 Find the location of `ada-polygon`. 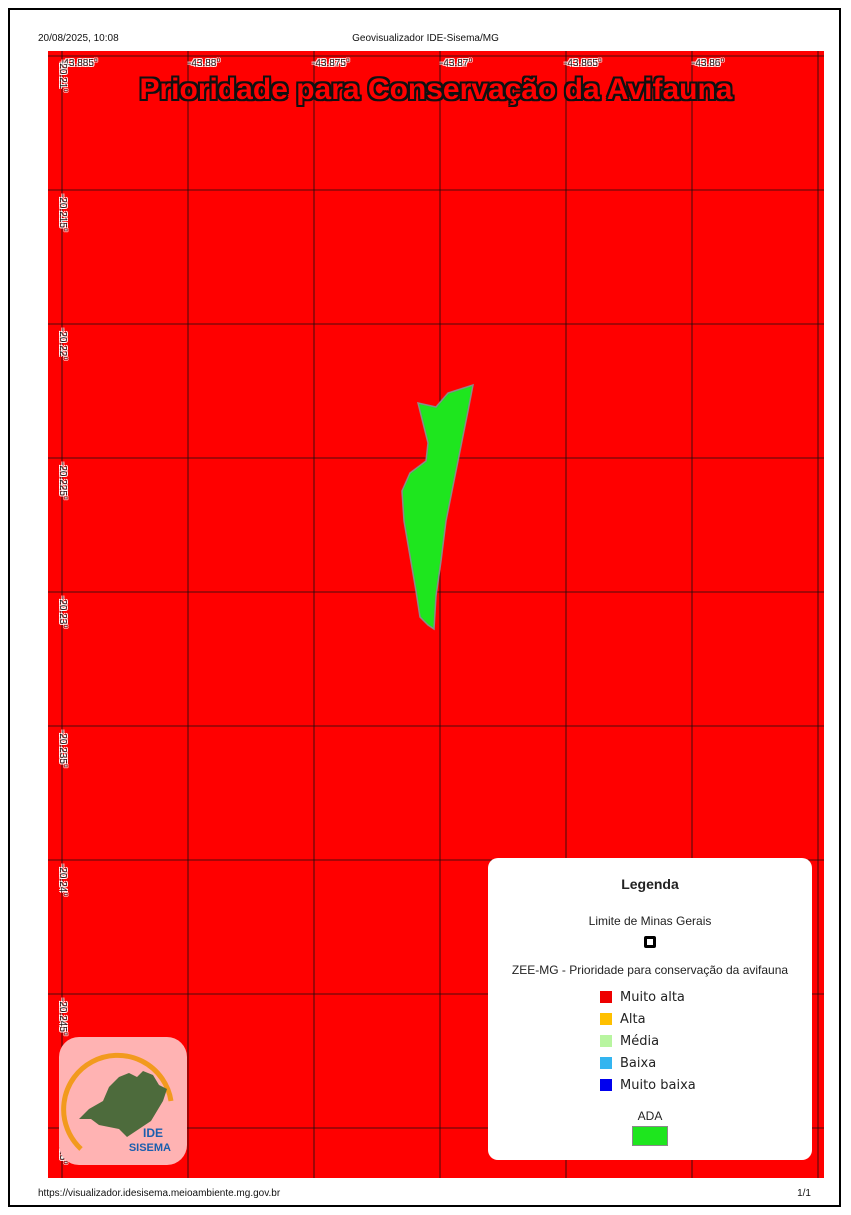

ada-polygon is located at coordinates (437, 507).